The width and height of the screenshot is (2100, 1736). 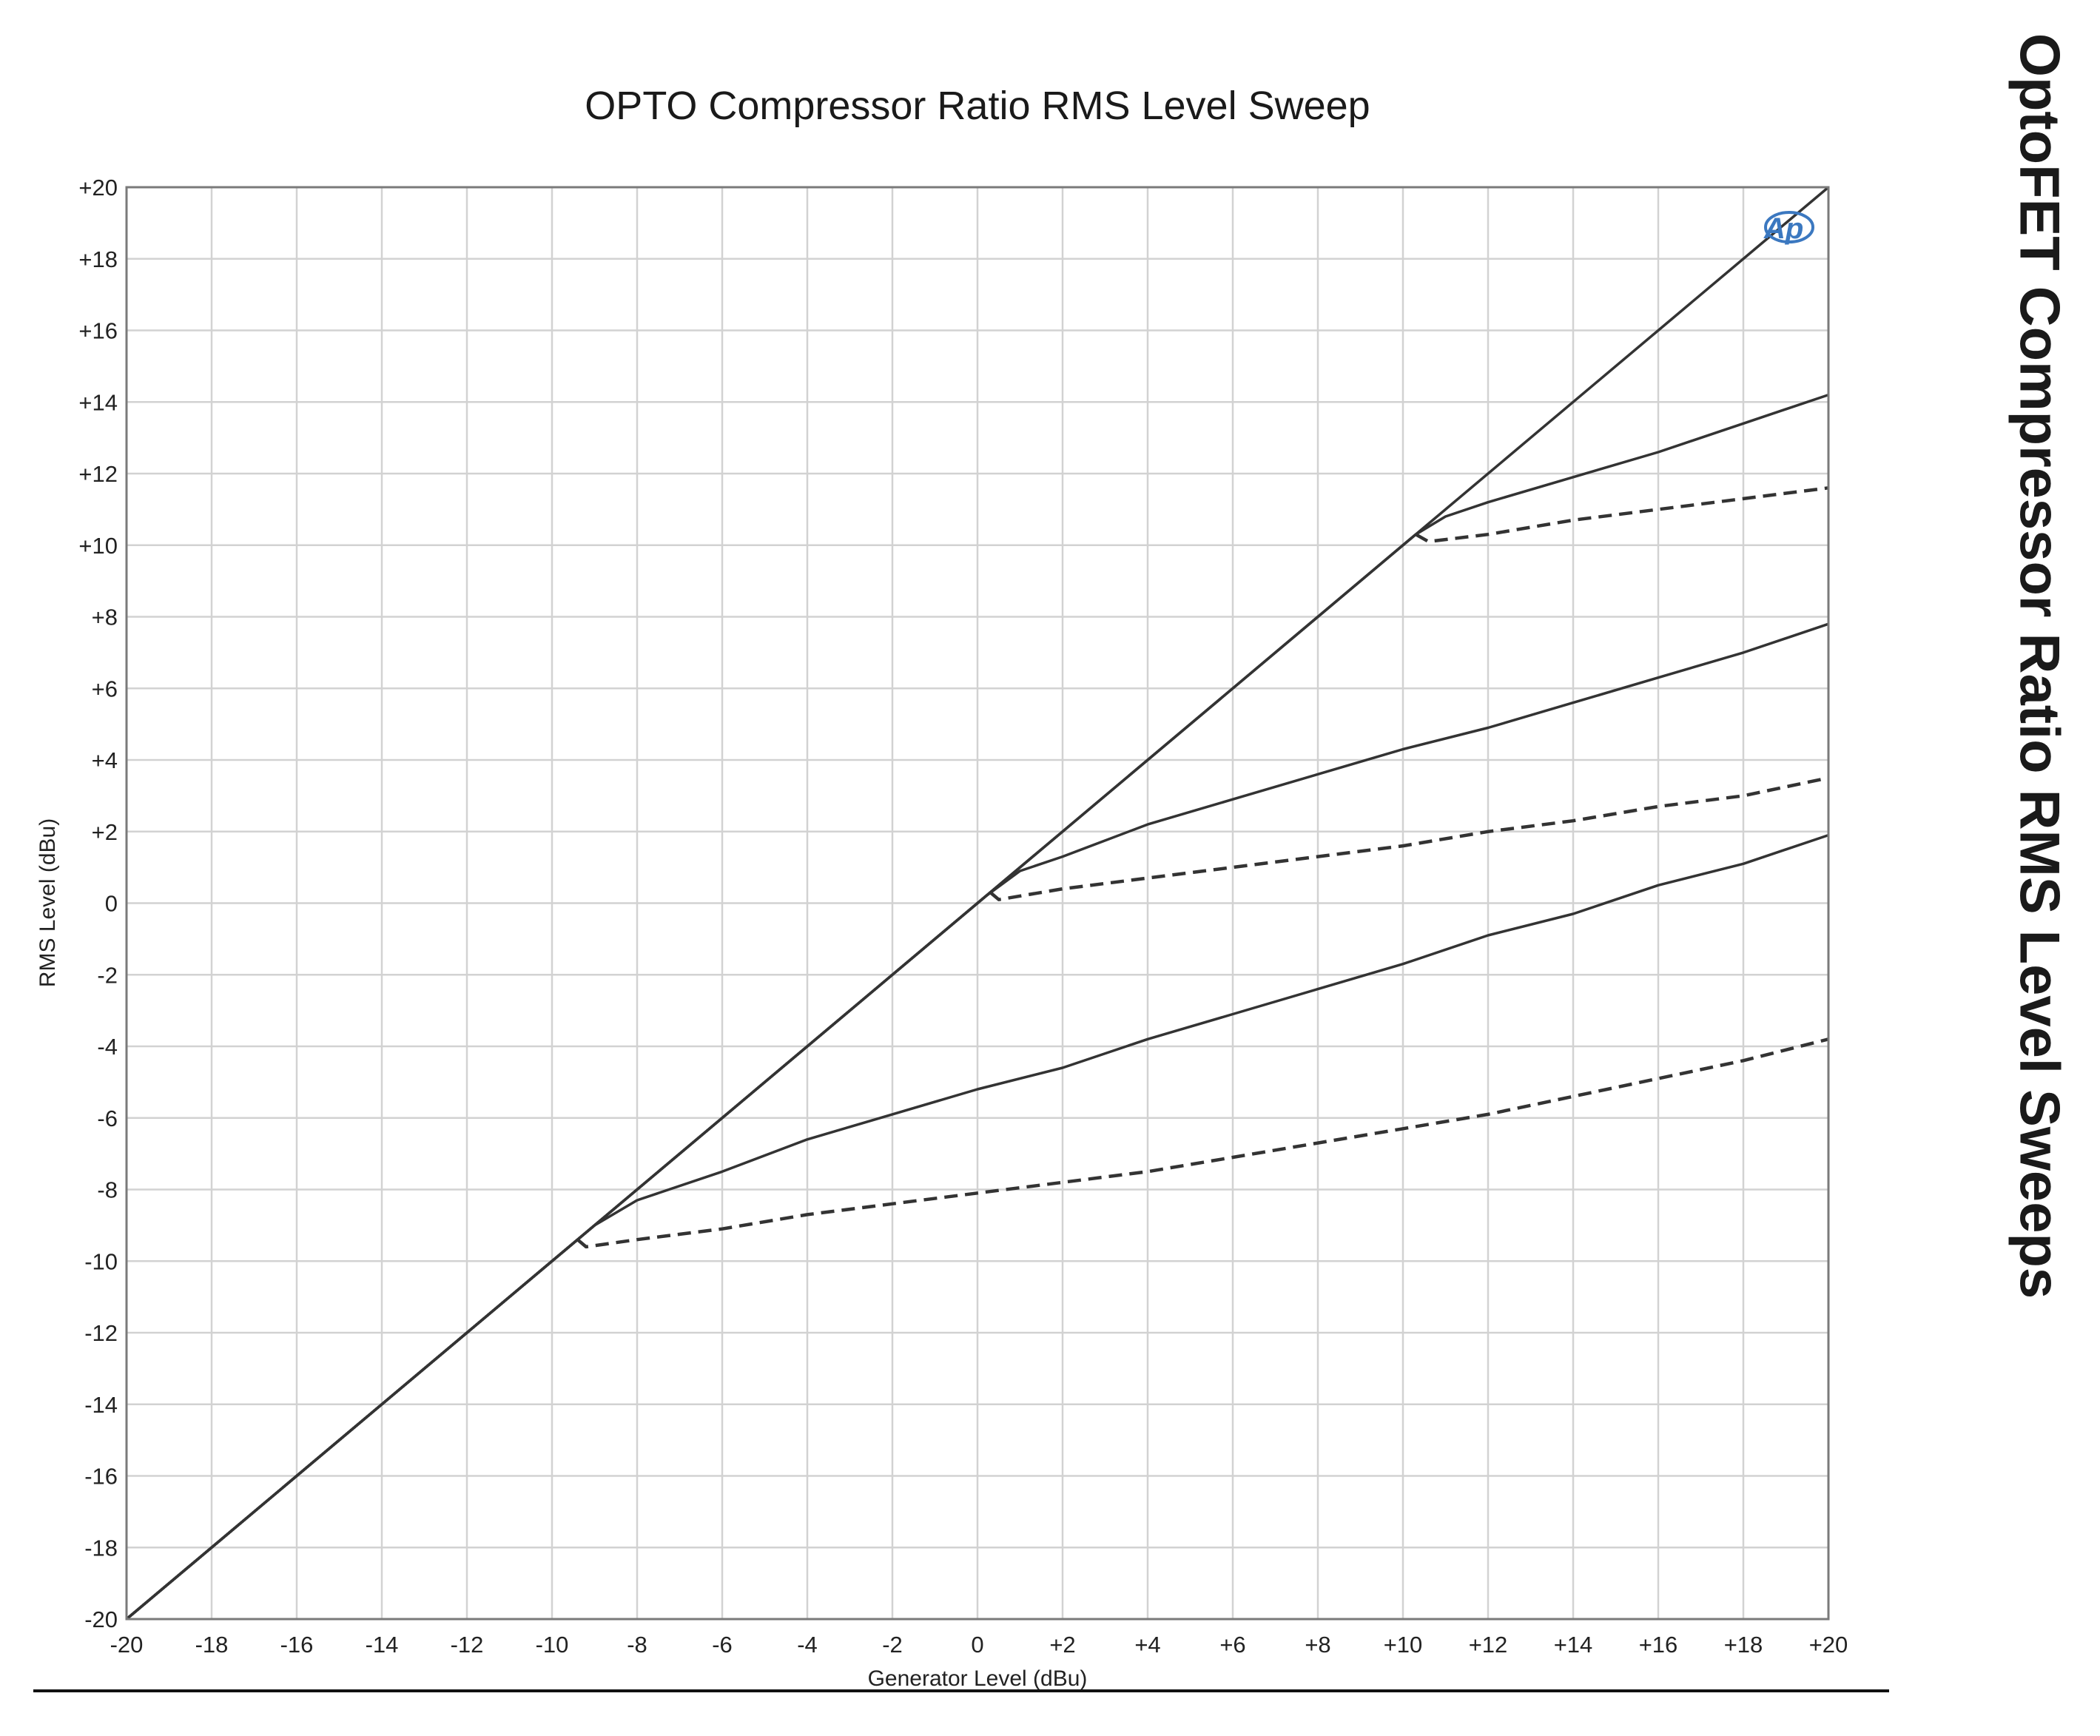 I want to click on x-tick-label: -18, so click(x=212, y=1645).